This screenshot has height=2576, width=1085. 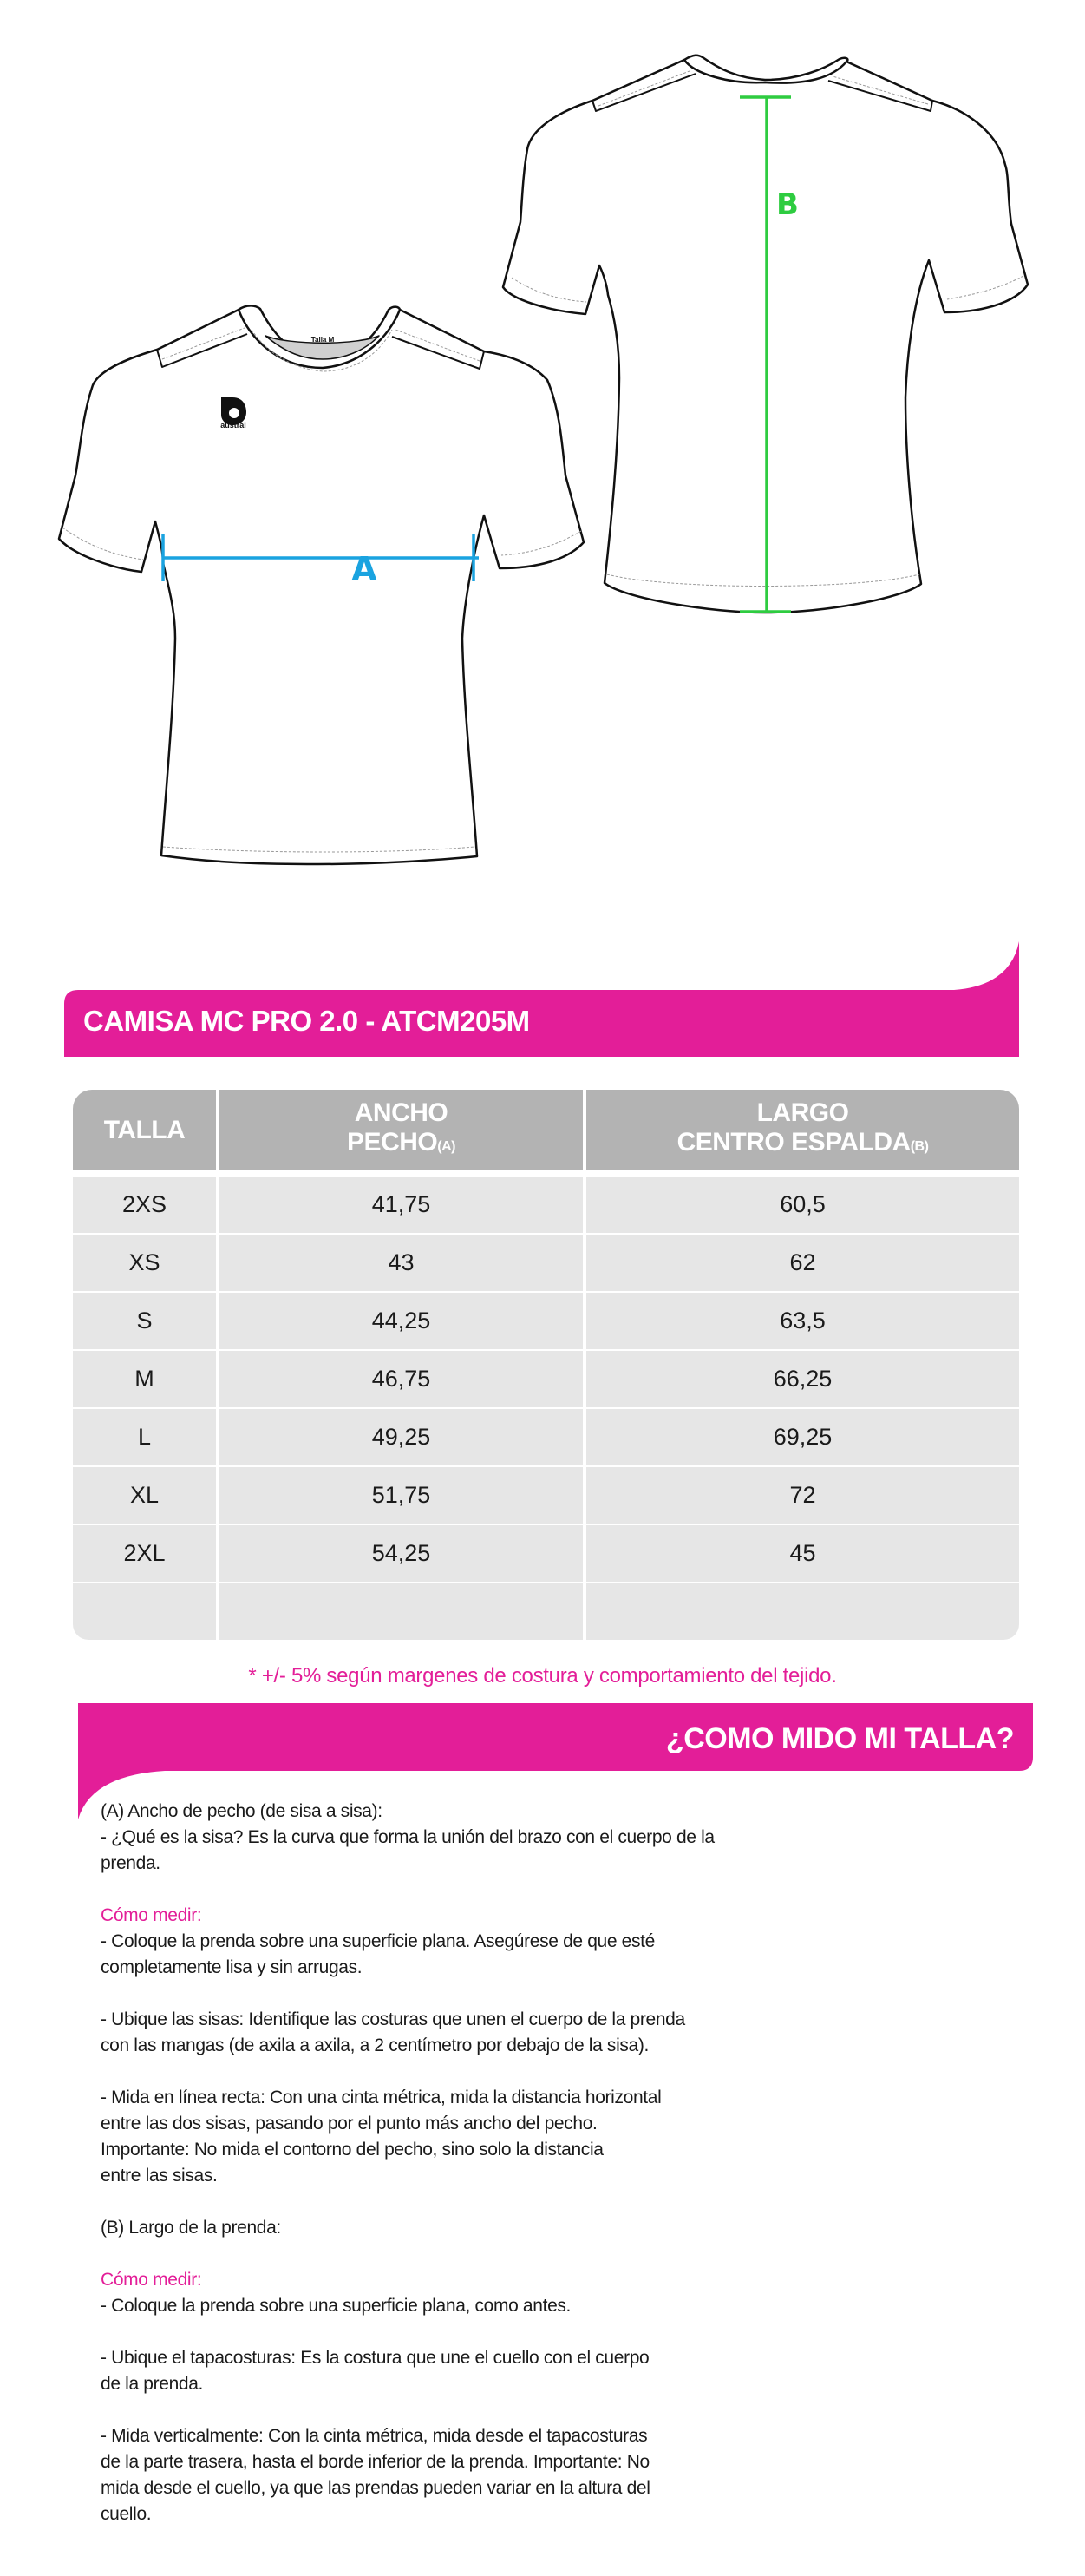 I want to click on austral-logo-icon: austral, so click(x=233, y=413).